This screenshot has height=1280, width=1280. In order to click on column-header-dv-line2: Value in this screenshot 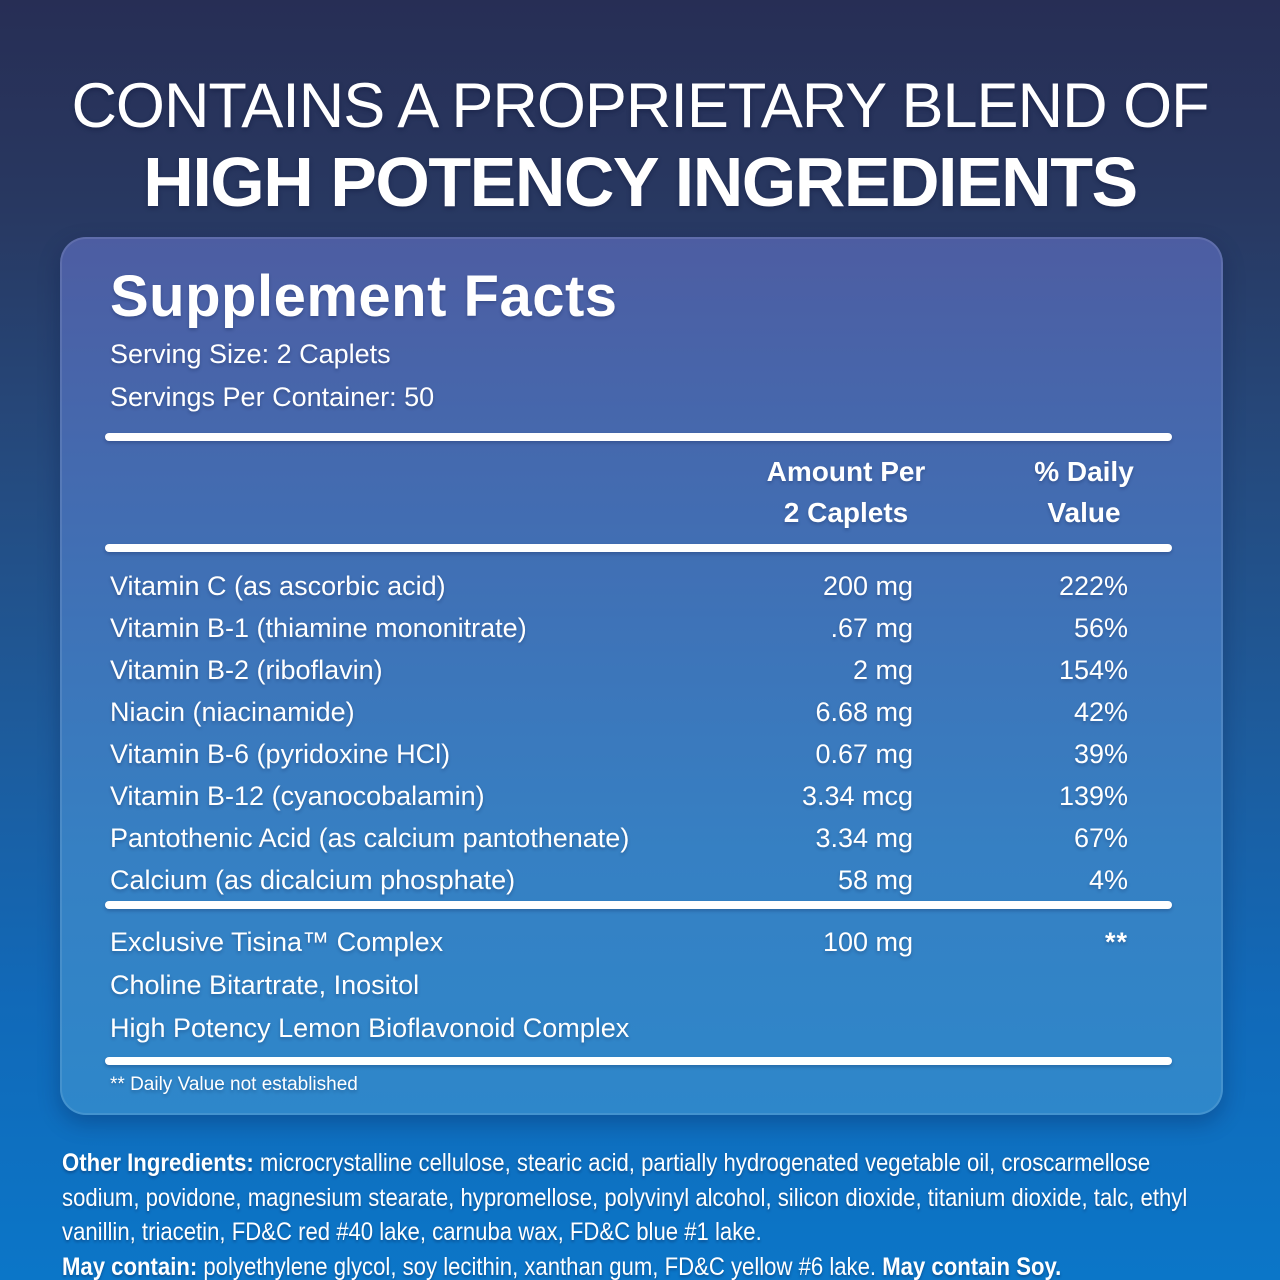, I will do `click(1084, 512)`.